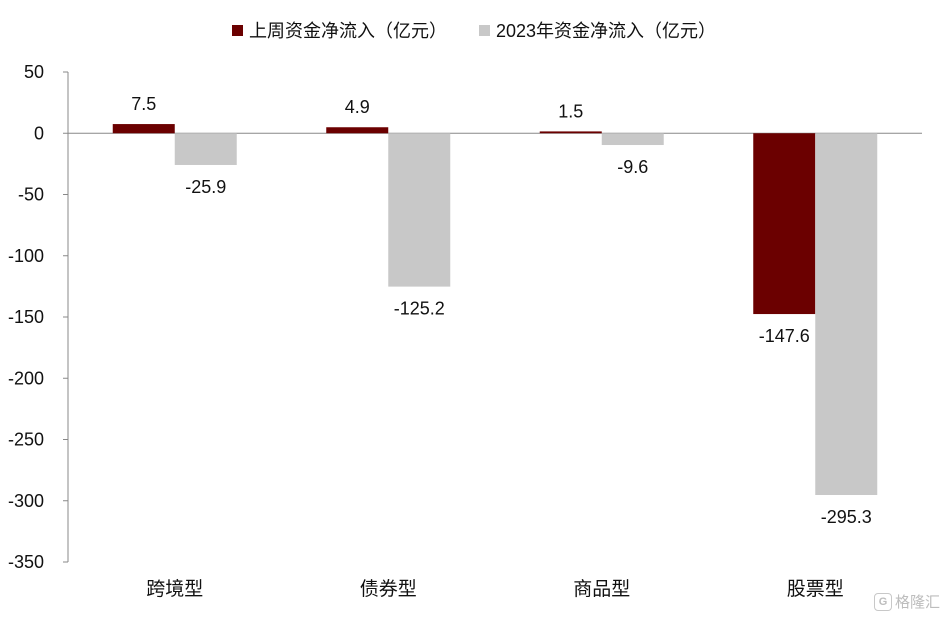  Describe the element at coordinates (26, 501) in the screenshot. I see `y-tick-label: -300` at that location.